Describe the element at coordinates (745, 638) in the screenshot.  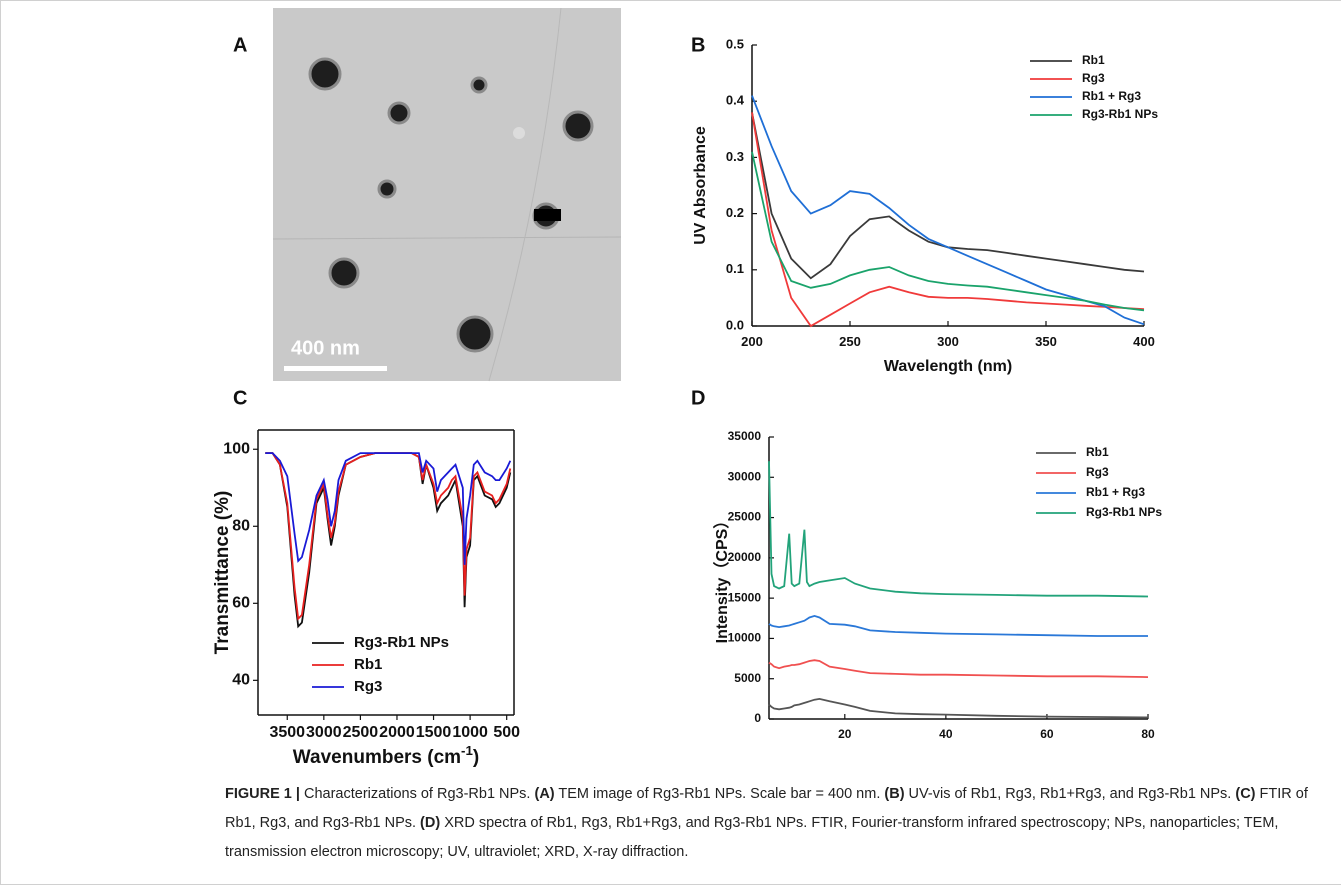
I see `y-tick-label: 10000` at that location.